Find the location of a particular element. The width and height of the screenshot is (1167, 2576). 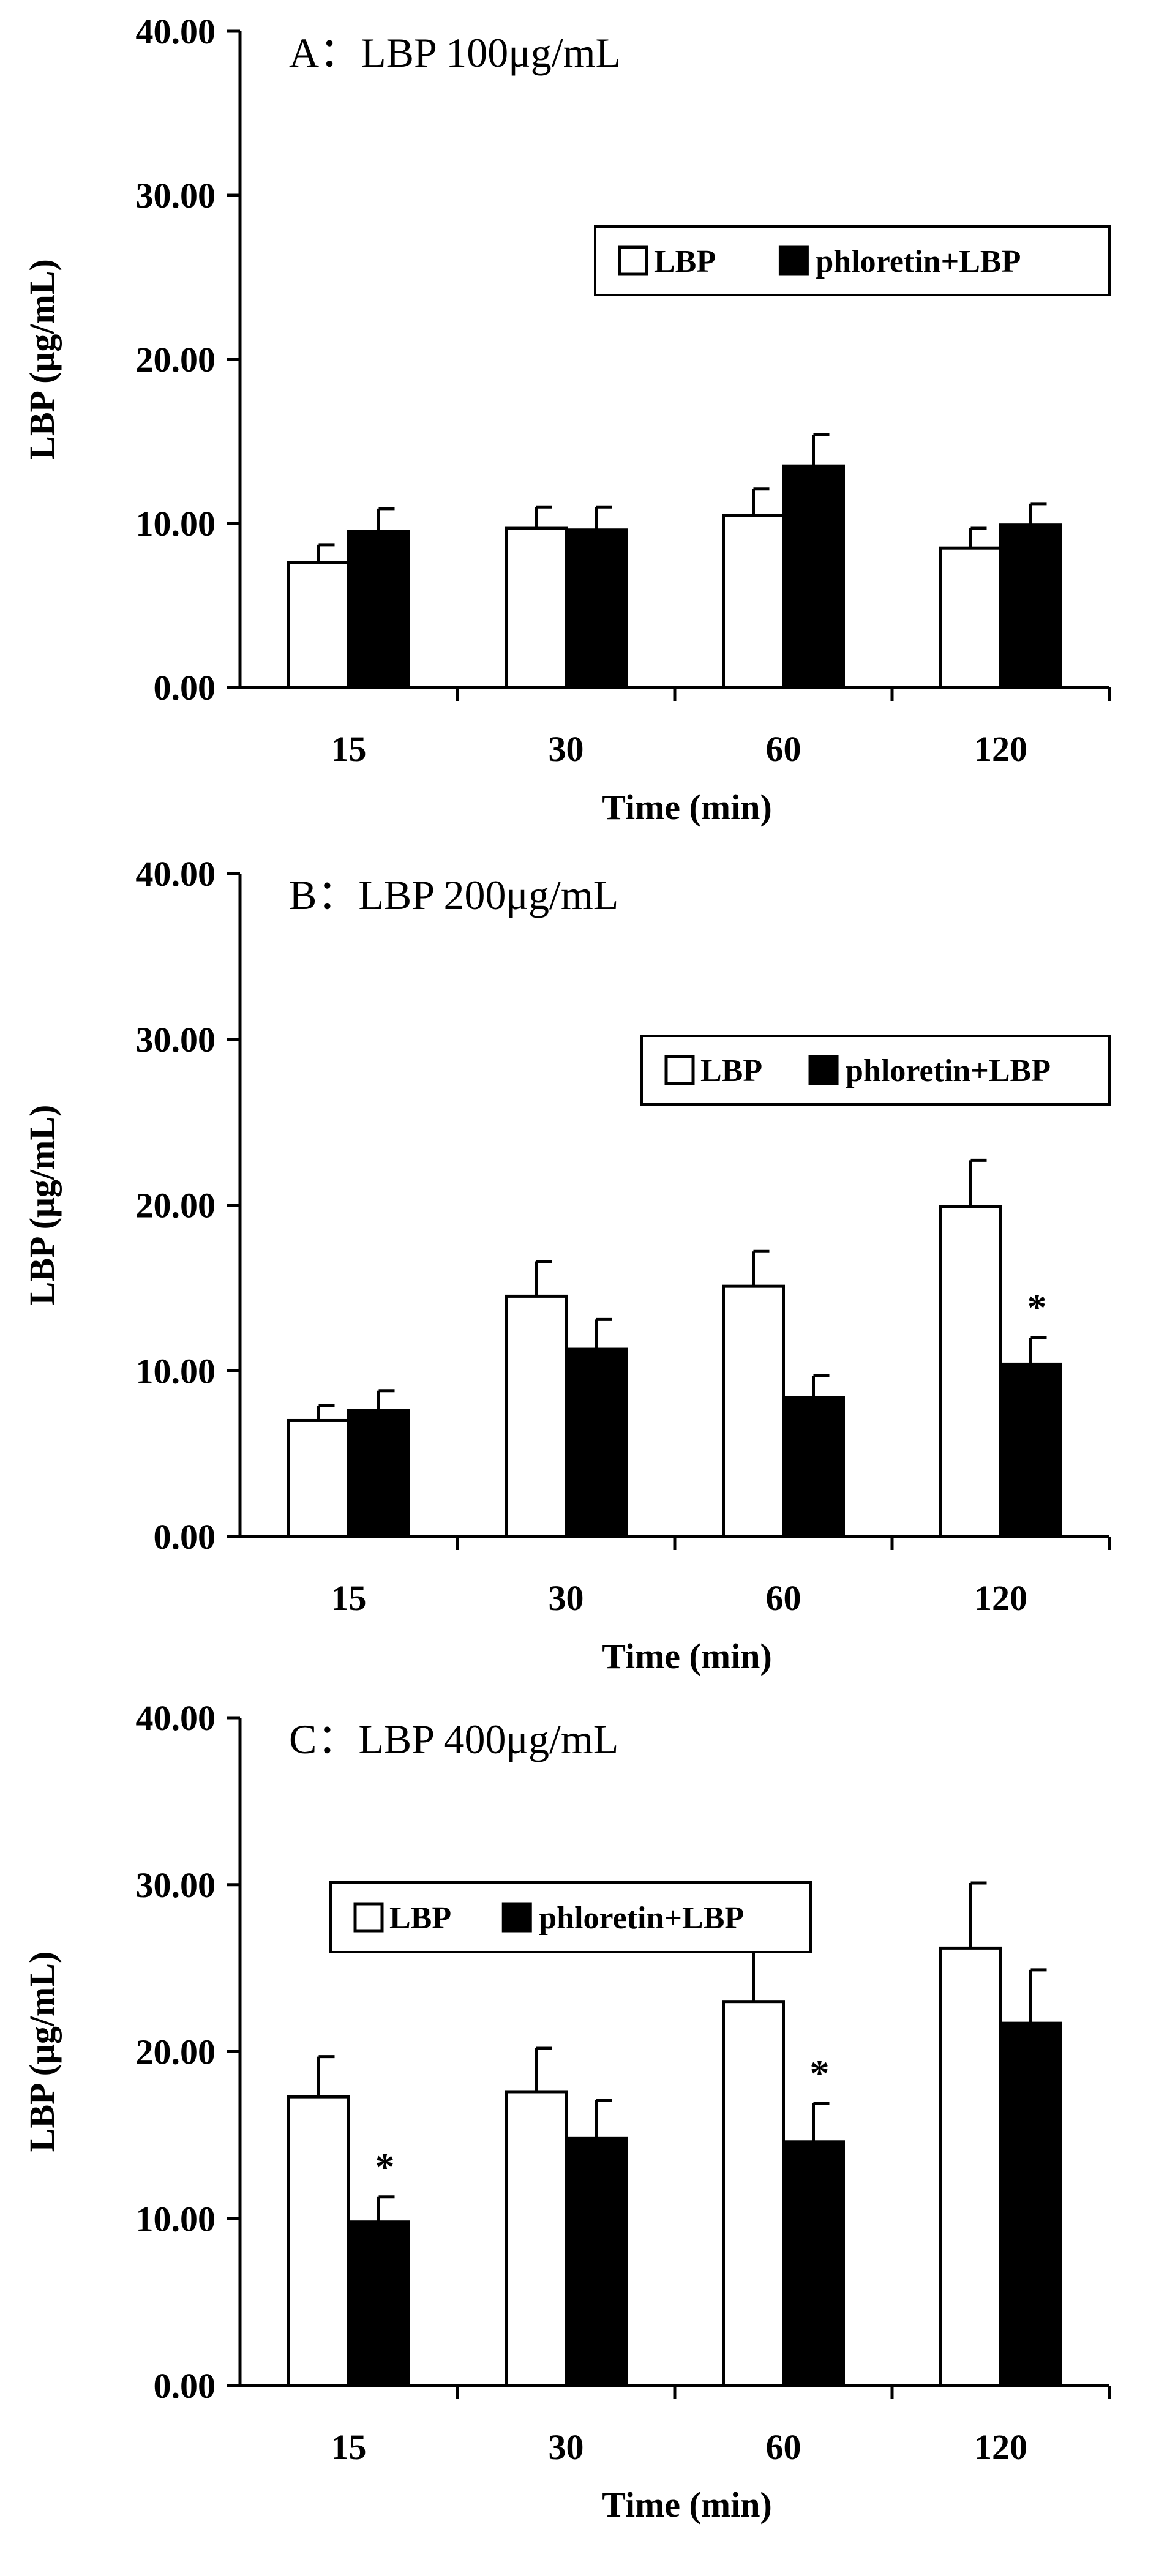

chart-title: B：LBP 200μg/mL is located at coordinates (454, 895).